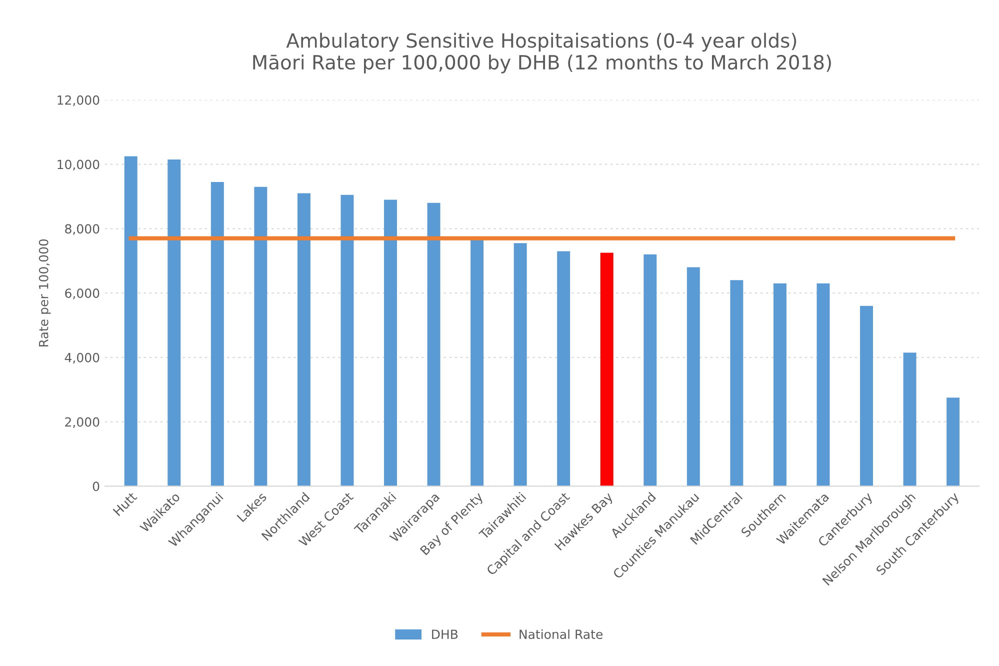 The image size is (999, 666). What do you see at coordinates (445, 634) in the screenshot?
I see `legend-label: DHB` at bounding box center [445, 634].